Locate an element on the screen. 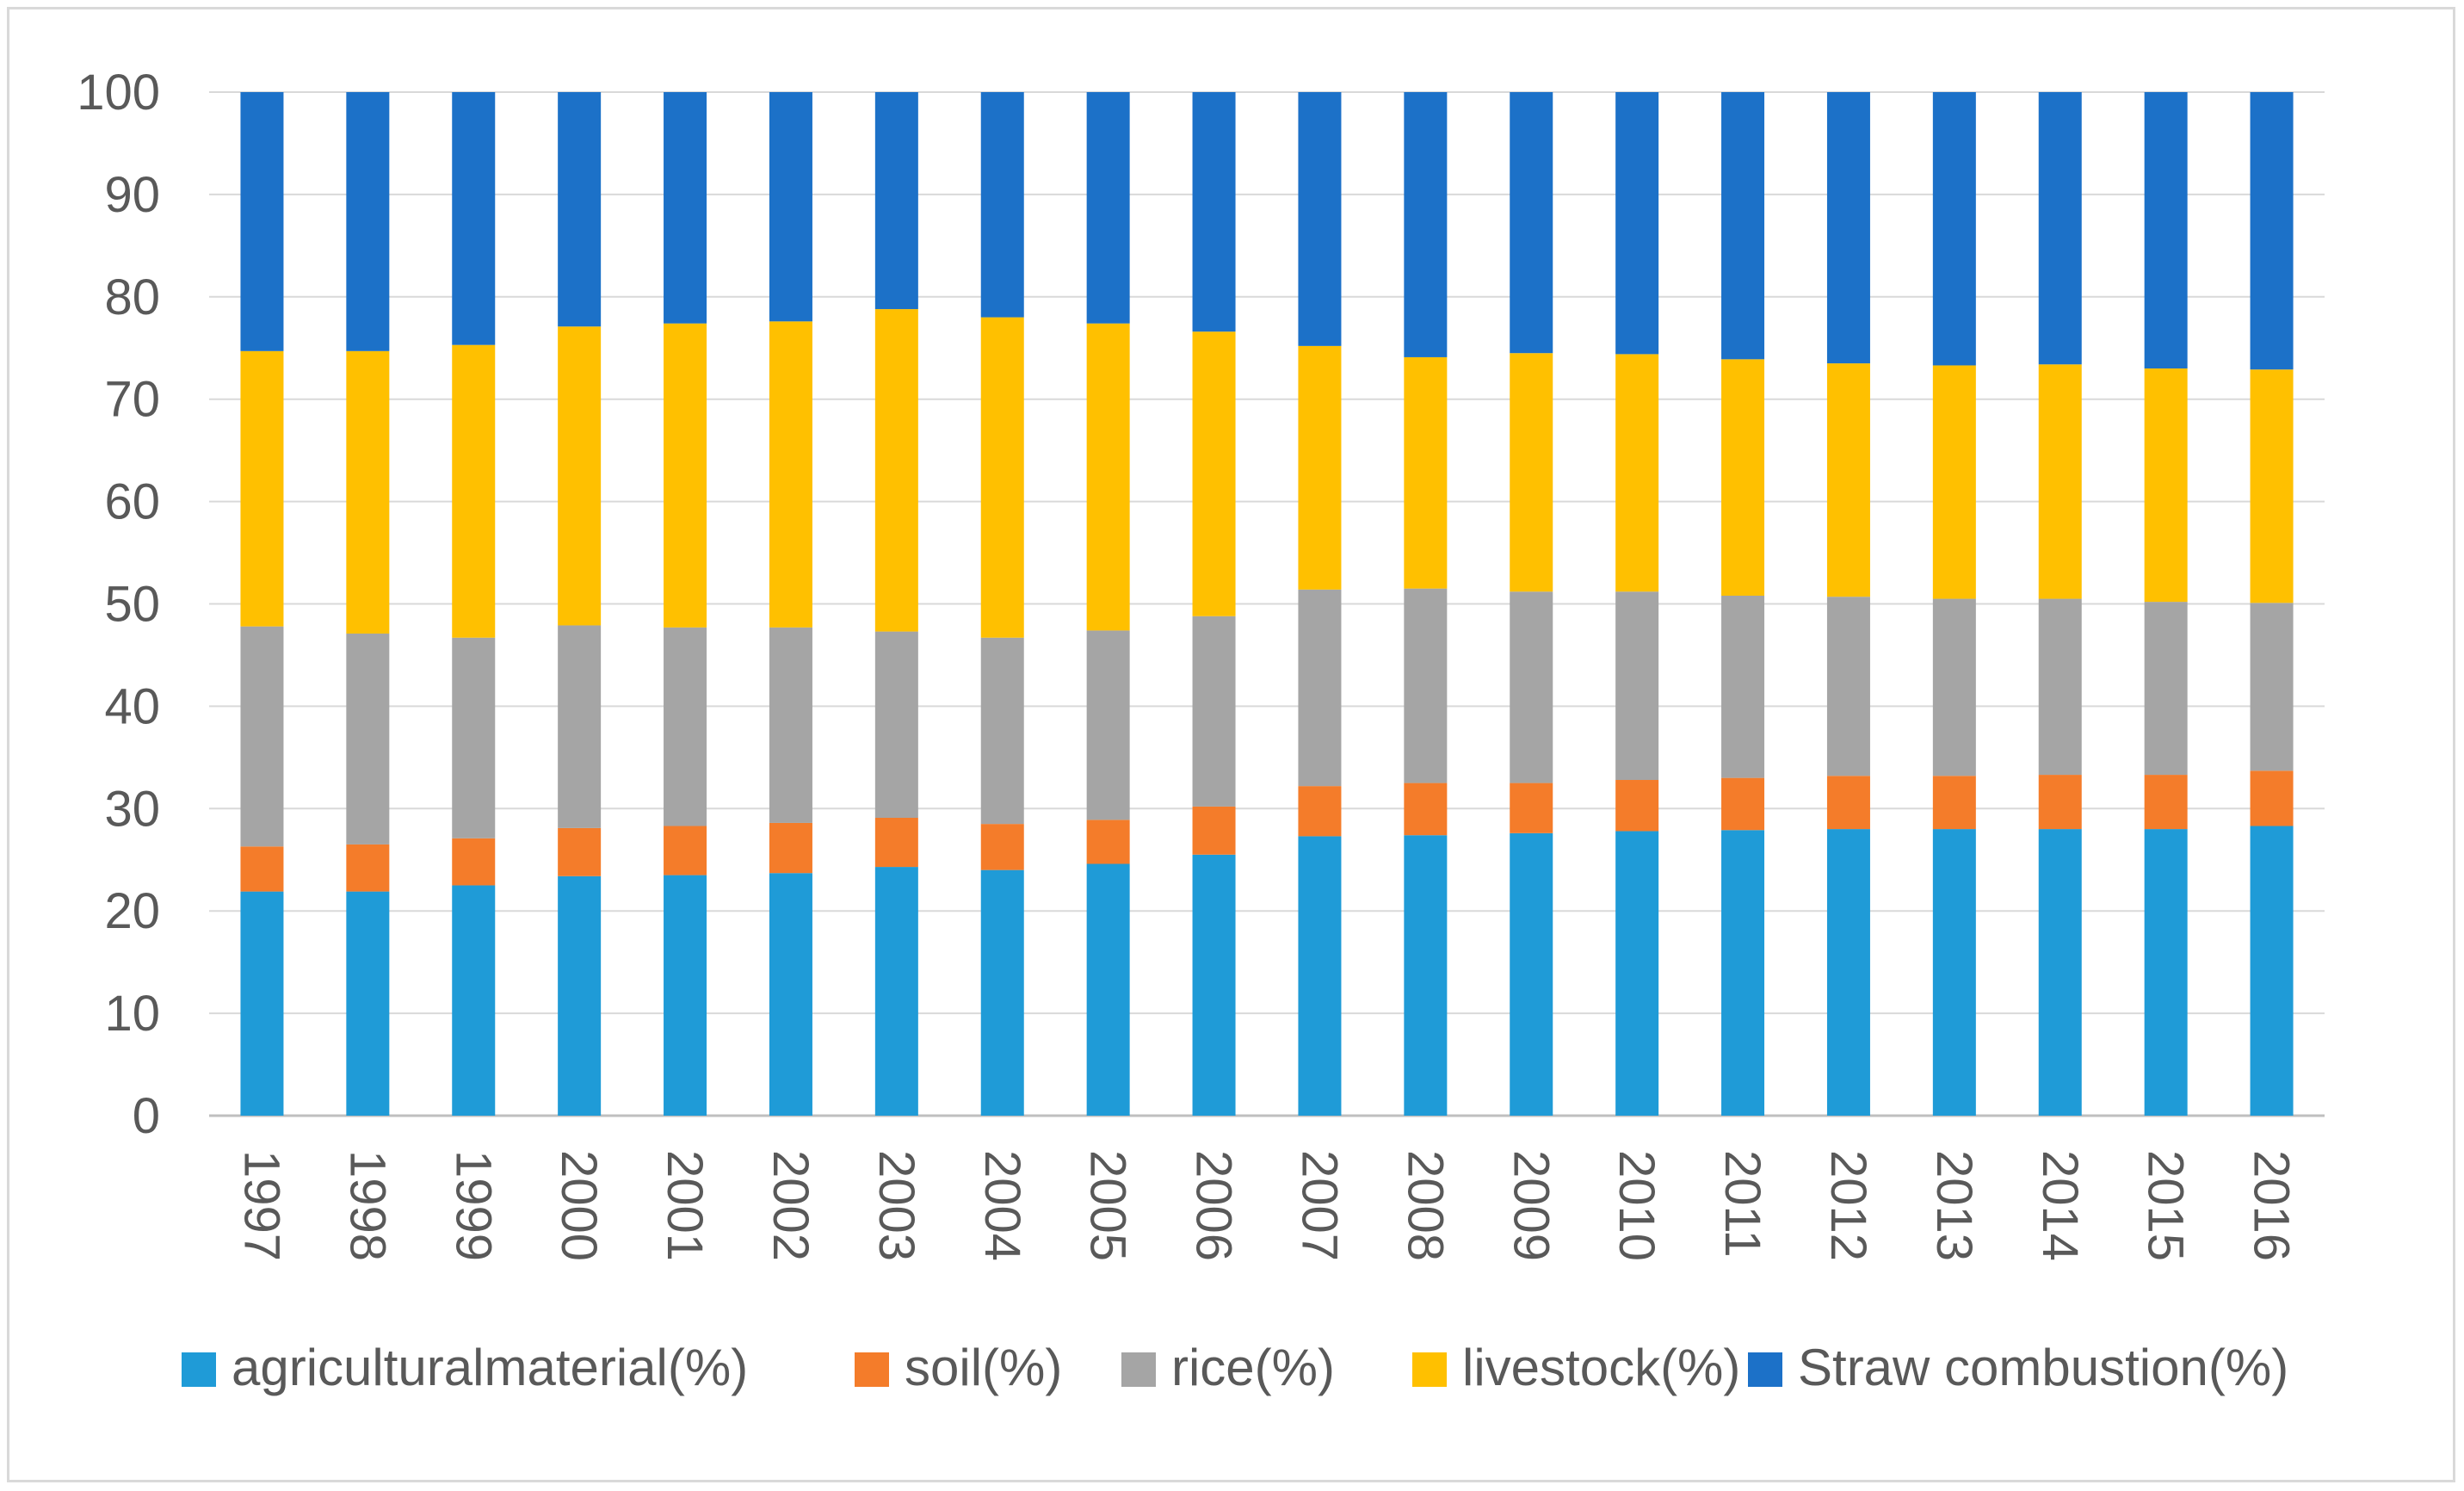 Image resolution: width=2464 pixels, height=1491 pixels. y-tick-label: 10 is located at coordinates (132, 1014).